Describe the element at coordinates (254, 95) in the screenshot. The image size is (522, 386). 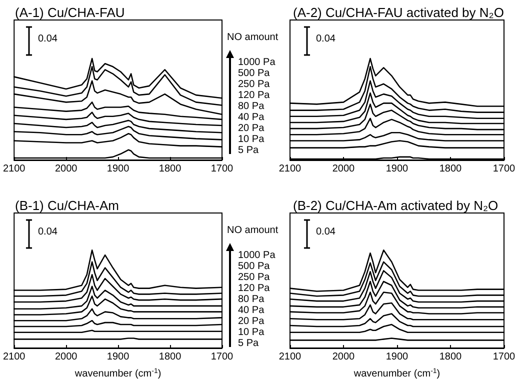
I see `text: 120 Pa` at that location.